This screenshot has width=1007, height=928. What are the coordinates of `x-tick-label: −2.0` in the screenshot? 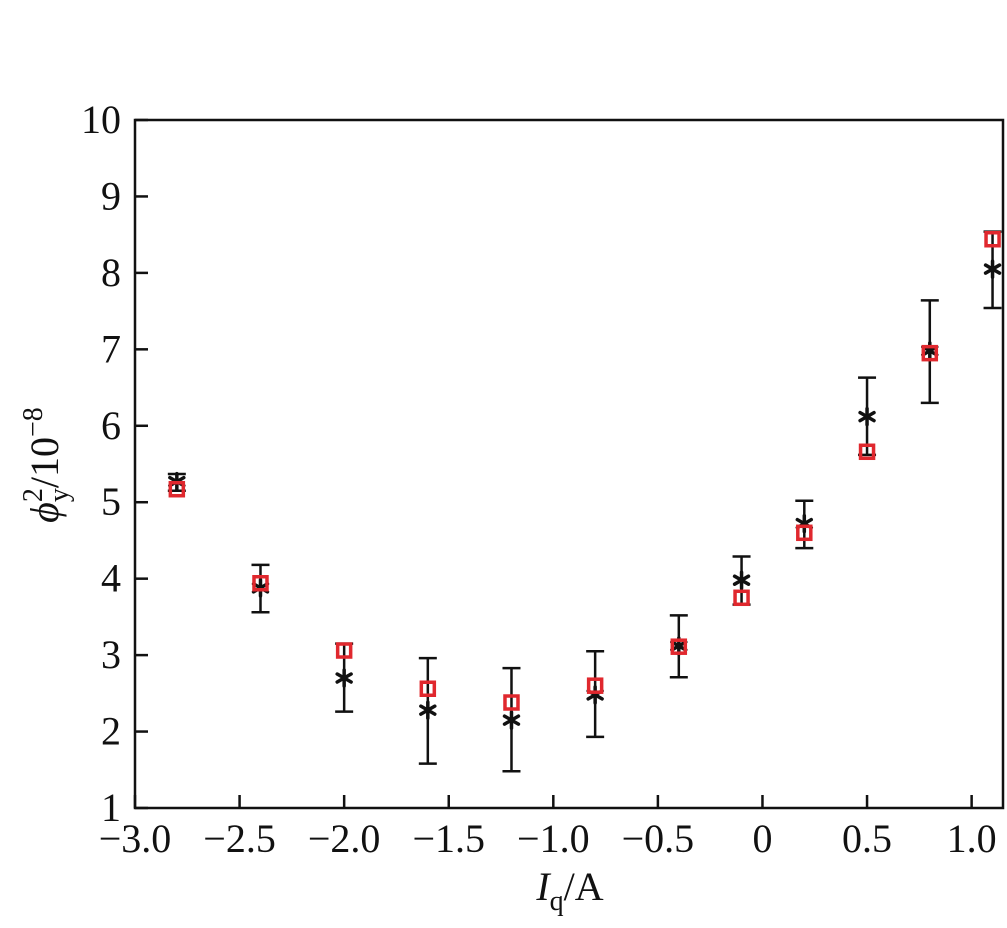 It's located at (344, 838).